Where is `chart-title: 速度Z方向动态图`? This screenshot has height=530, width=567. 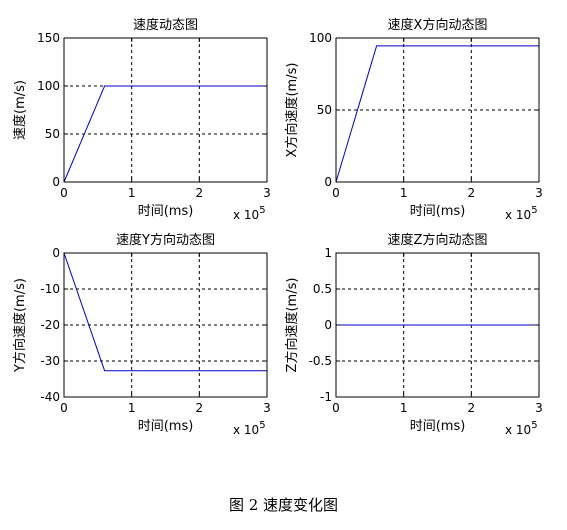 chart-title: 速度Z方向动态图 is located at coordinates (438, 240).